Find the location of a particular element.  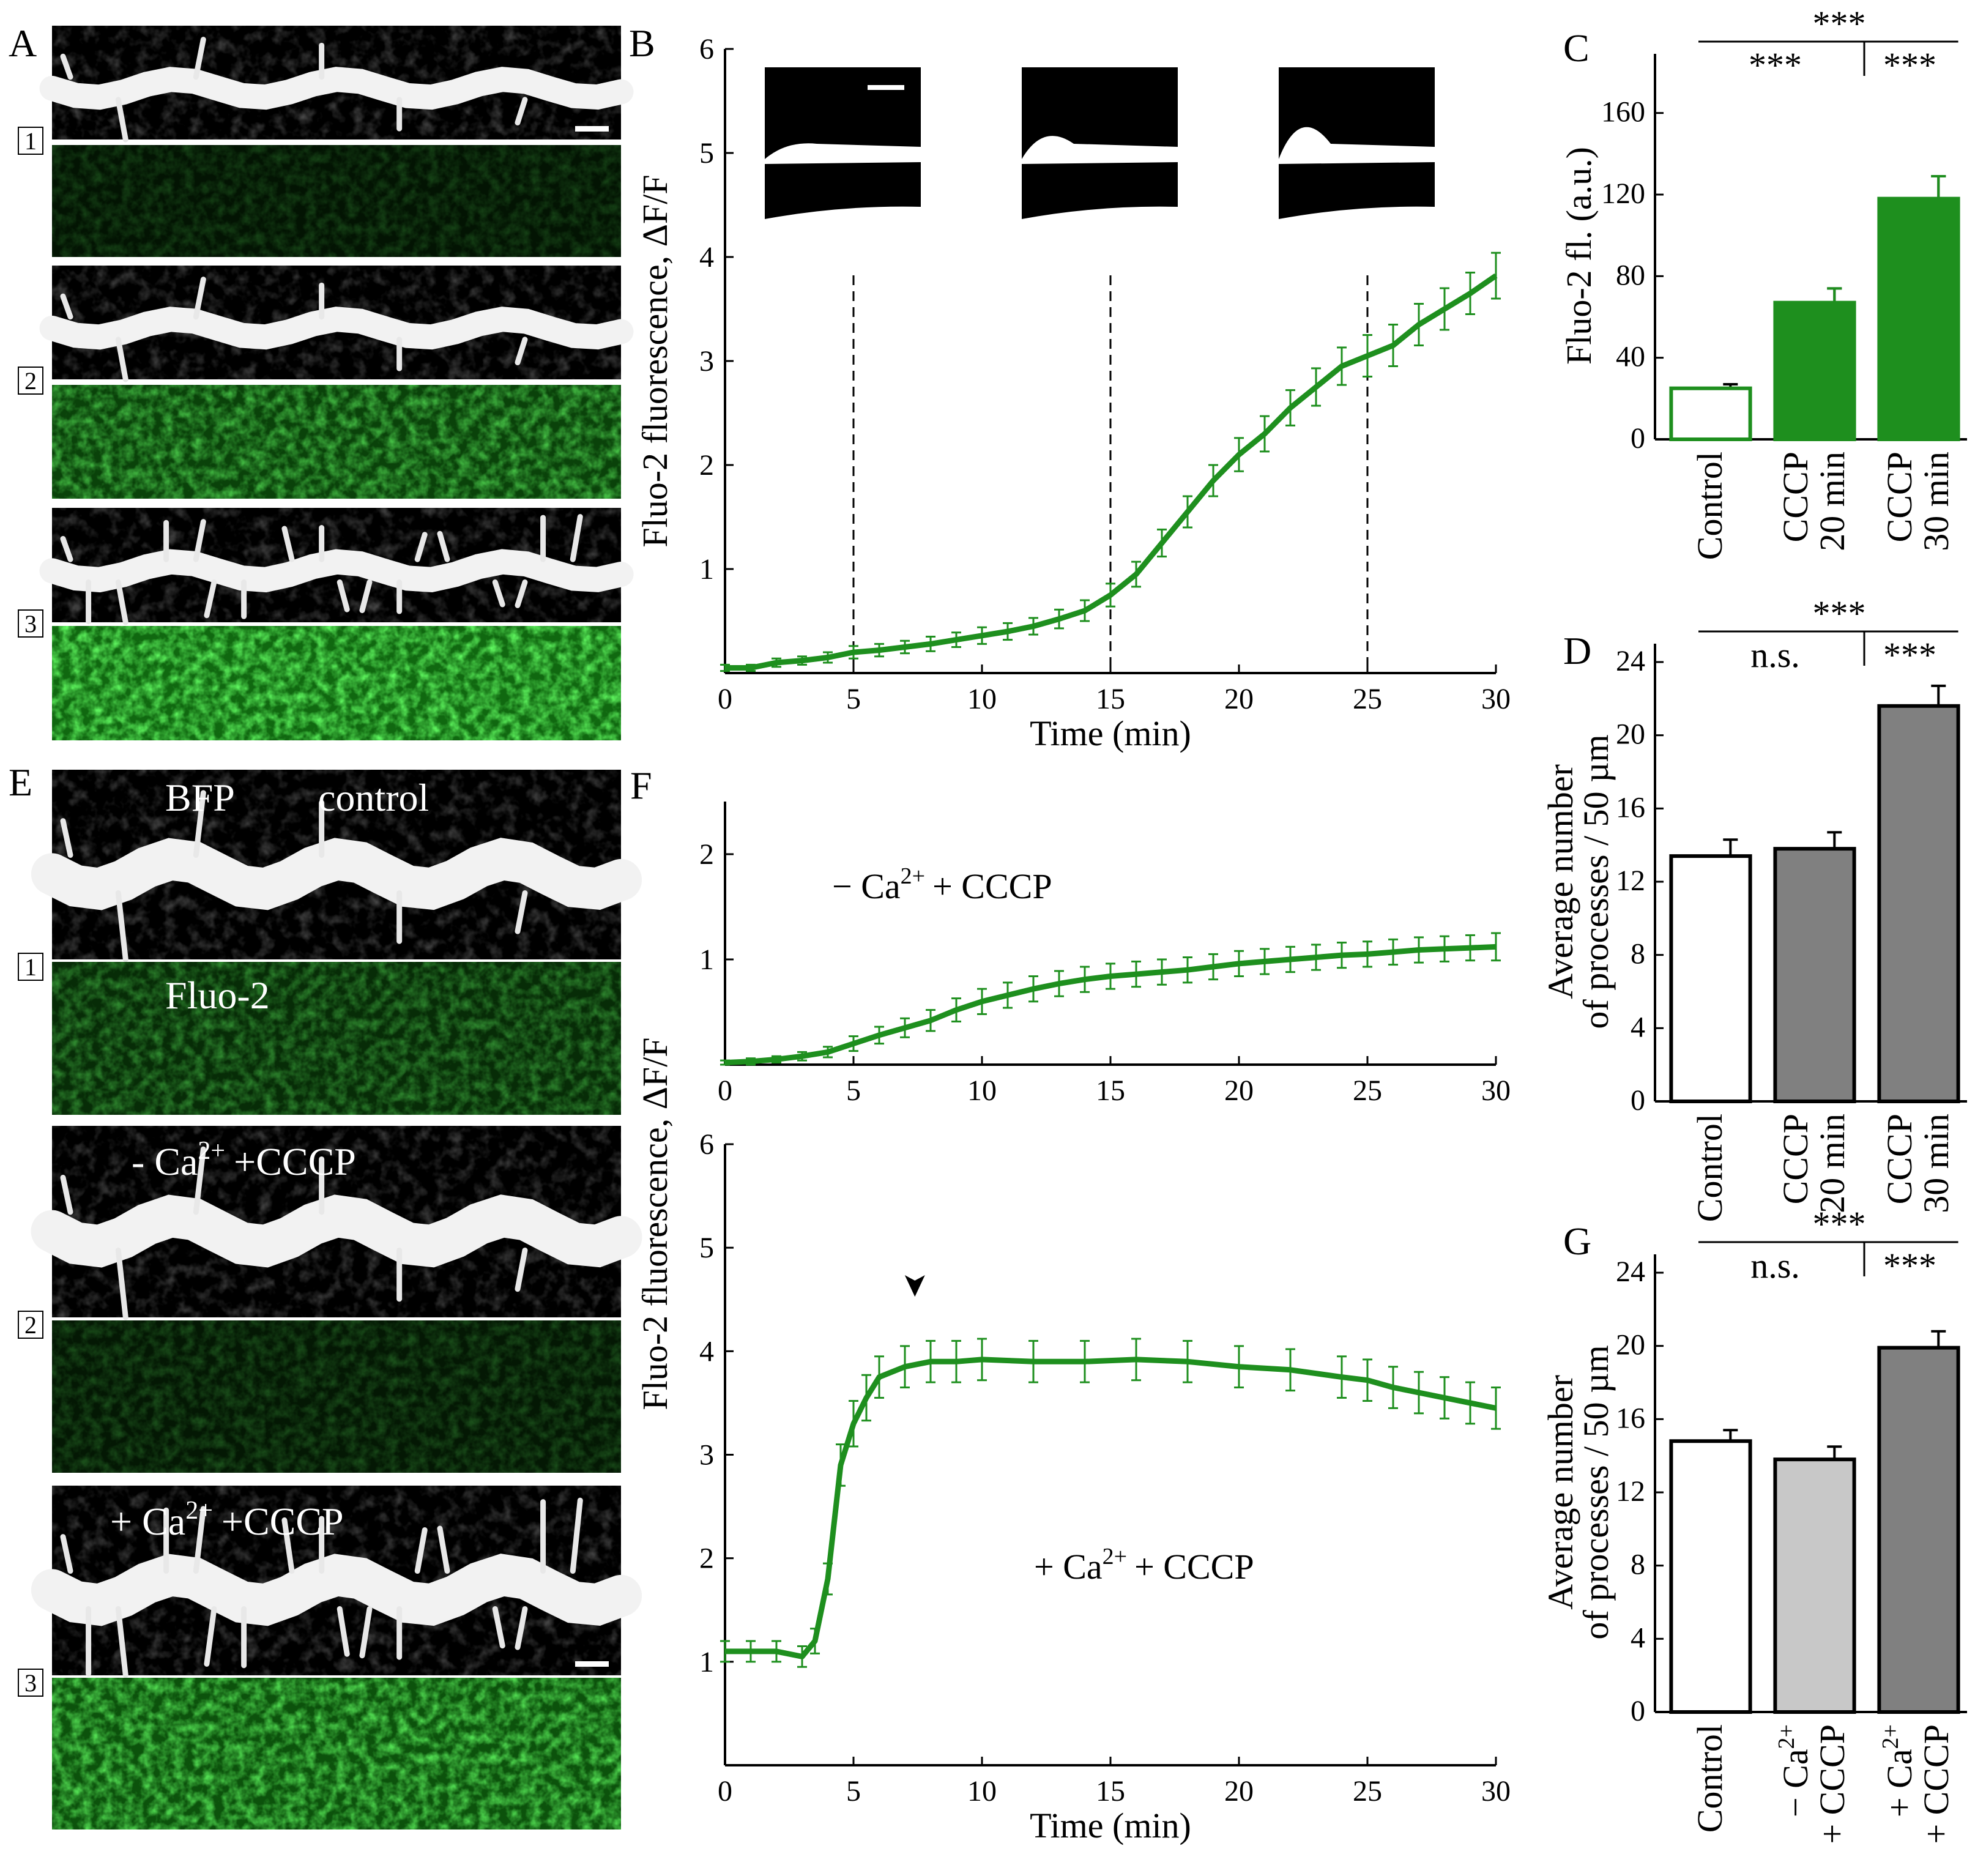

F_top-x-tick-label: 25 is located at coordinates (1367, 1090).